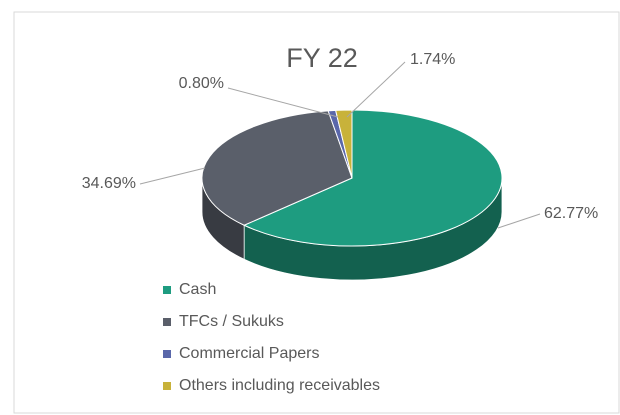  I want to click on legend-label: Commercial Papers, so click(249, 353).